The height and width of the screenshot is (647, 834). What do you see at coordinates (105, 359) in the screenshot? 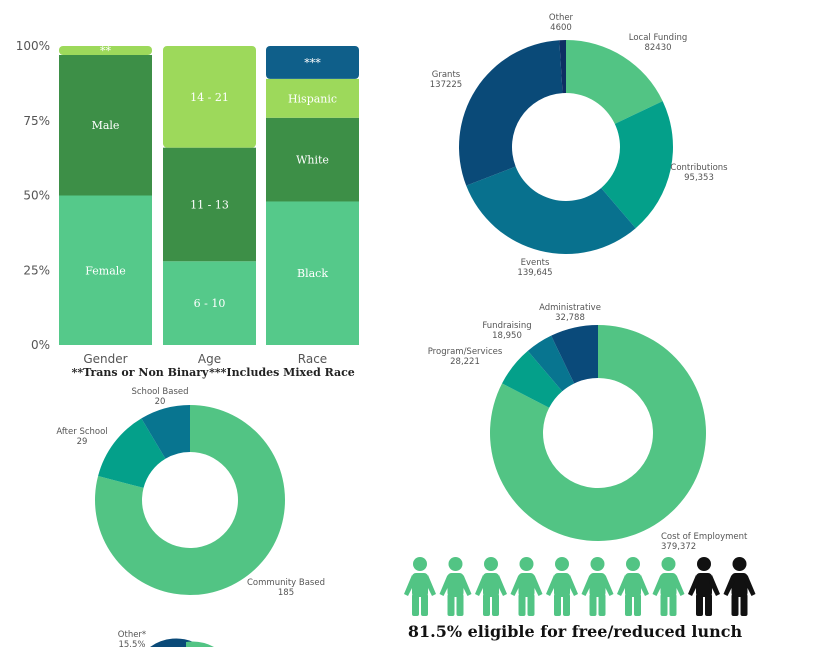
I see `x-category-label: Gender` at bounding box center [105, 359].